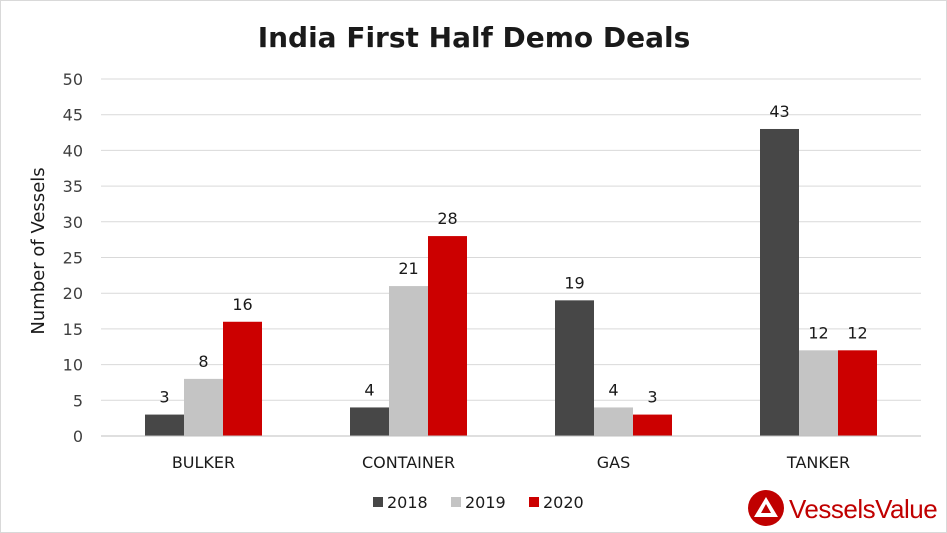 The image size is (947, 533). Describe the element at coordinates (818, 462) in the screenshot. I see `x-category-label: TANKER` at that location.